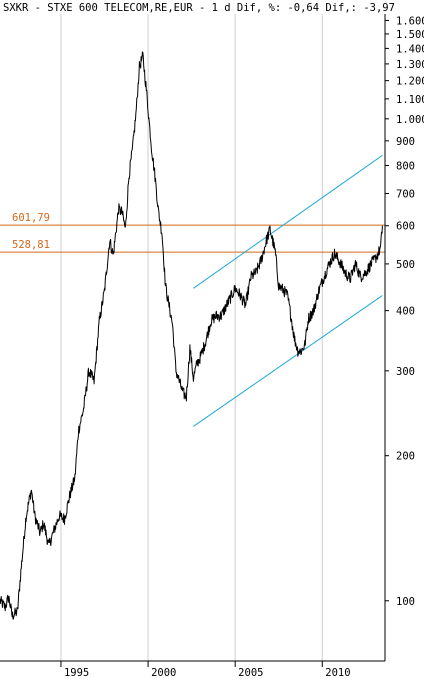 The width and height of the screenshot is (424, 679). What do you see at coordinates (405, 457) in the screenshot?
I see `y-tick-label-200: 200` at bounding box center [405, 457].